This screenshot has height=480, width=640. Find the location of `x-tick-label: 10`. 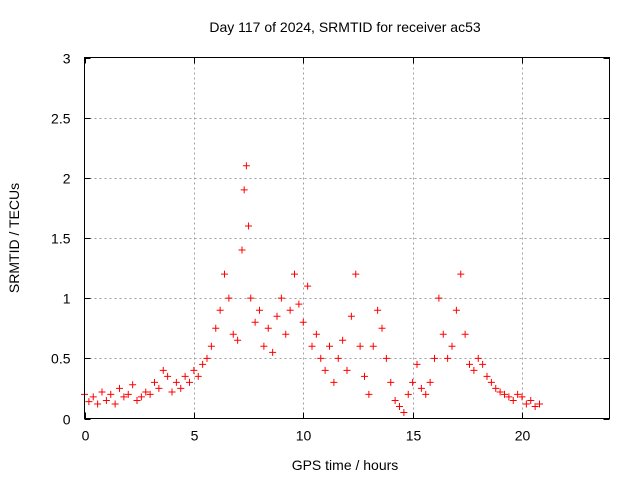

x-tick-label: 10 is located at coordinates (304, 436).